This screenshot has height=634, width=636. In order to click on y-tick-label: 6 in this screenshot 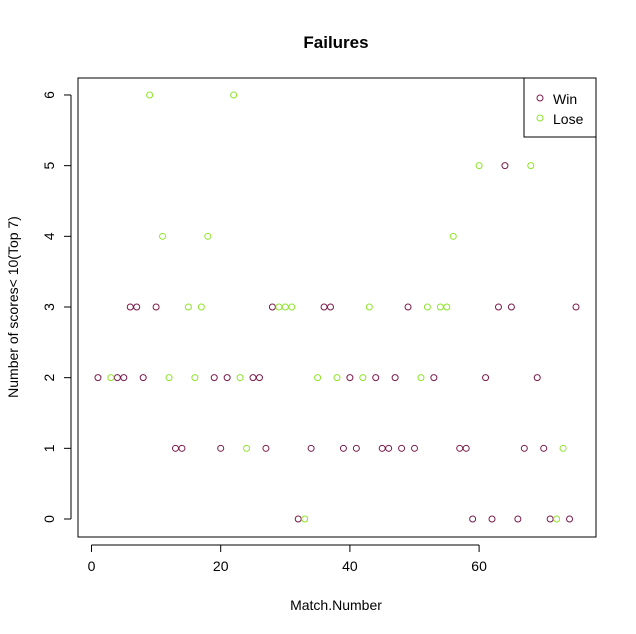, I will do `click(49, 95)`.